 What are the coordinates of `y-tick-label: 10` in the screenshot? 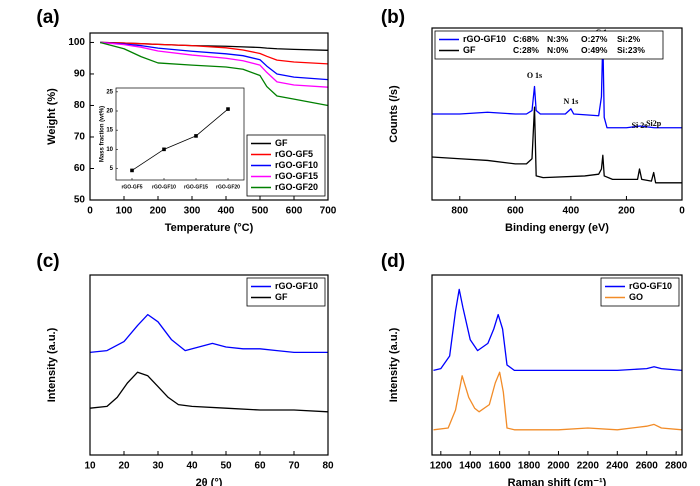 It's located at (109, 150).